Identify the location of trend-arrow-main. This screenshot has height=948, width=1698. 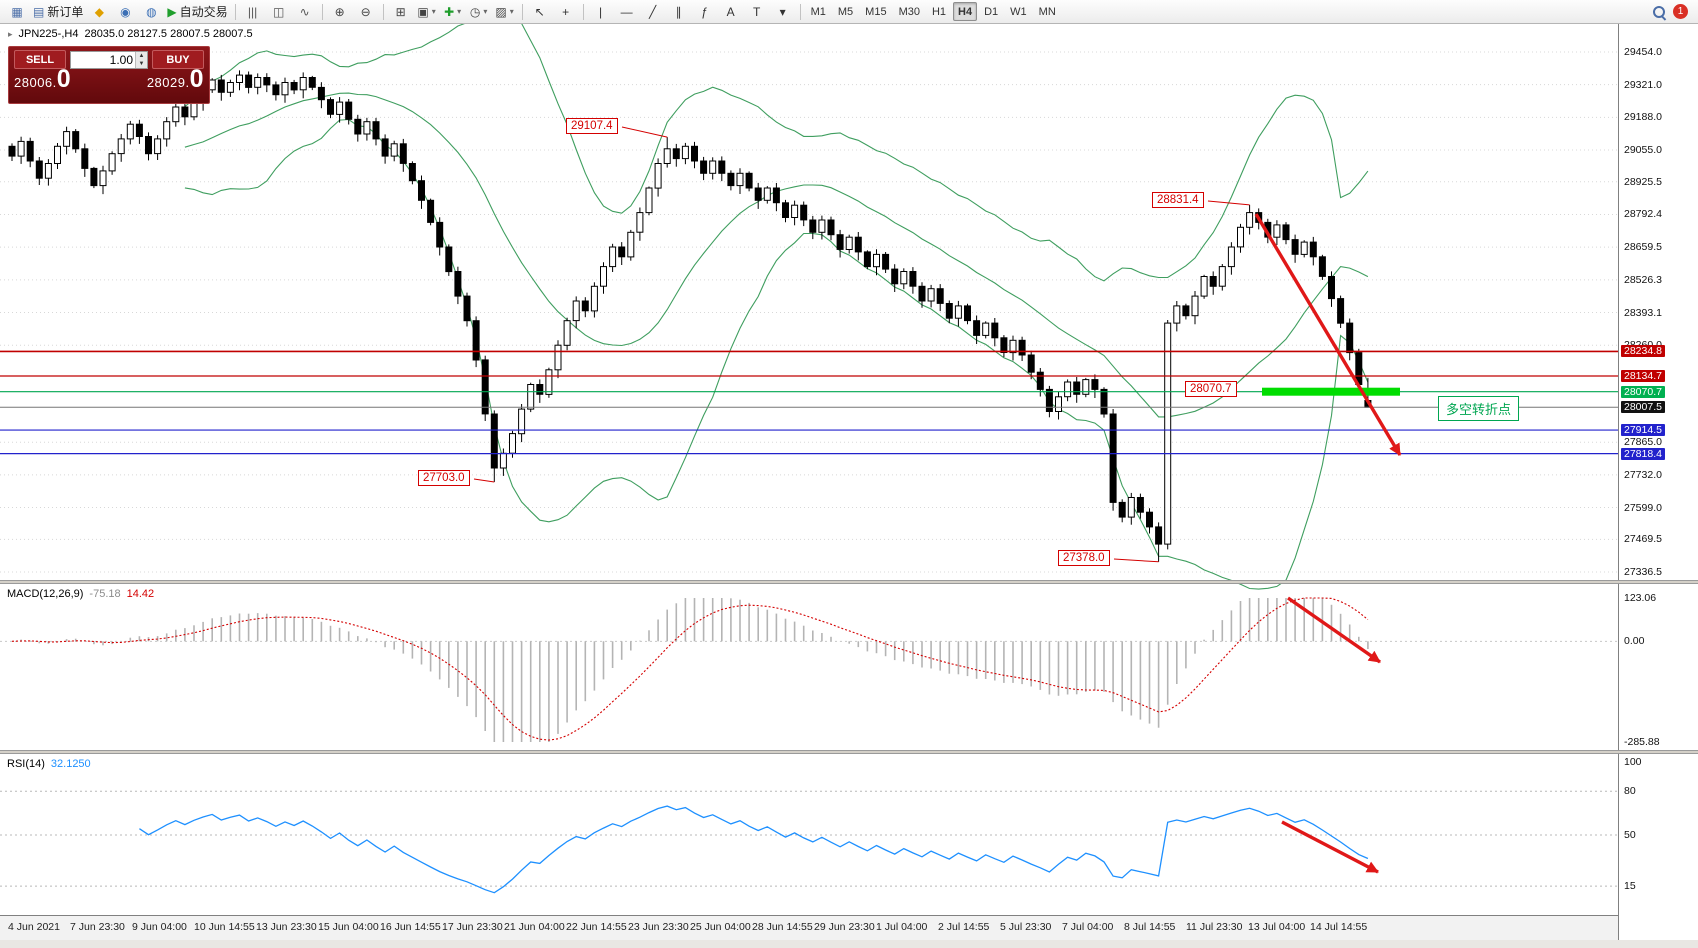
(1328, 334).